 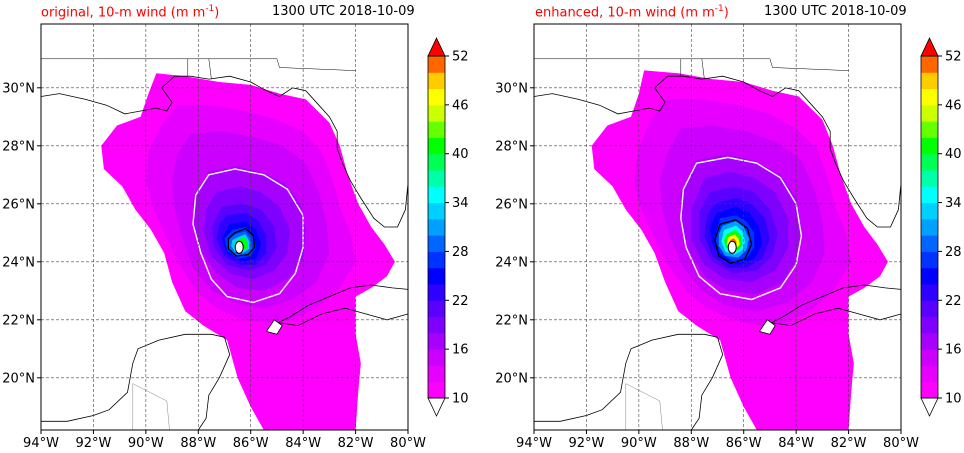 I want to click on right-lon-tick-label: 90°W, so click(x=639, y=443).